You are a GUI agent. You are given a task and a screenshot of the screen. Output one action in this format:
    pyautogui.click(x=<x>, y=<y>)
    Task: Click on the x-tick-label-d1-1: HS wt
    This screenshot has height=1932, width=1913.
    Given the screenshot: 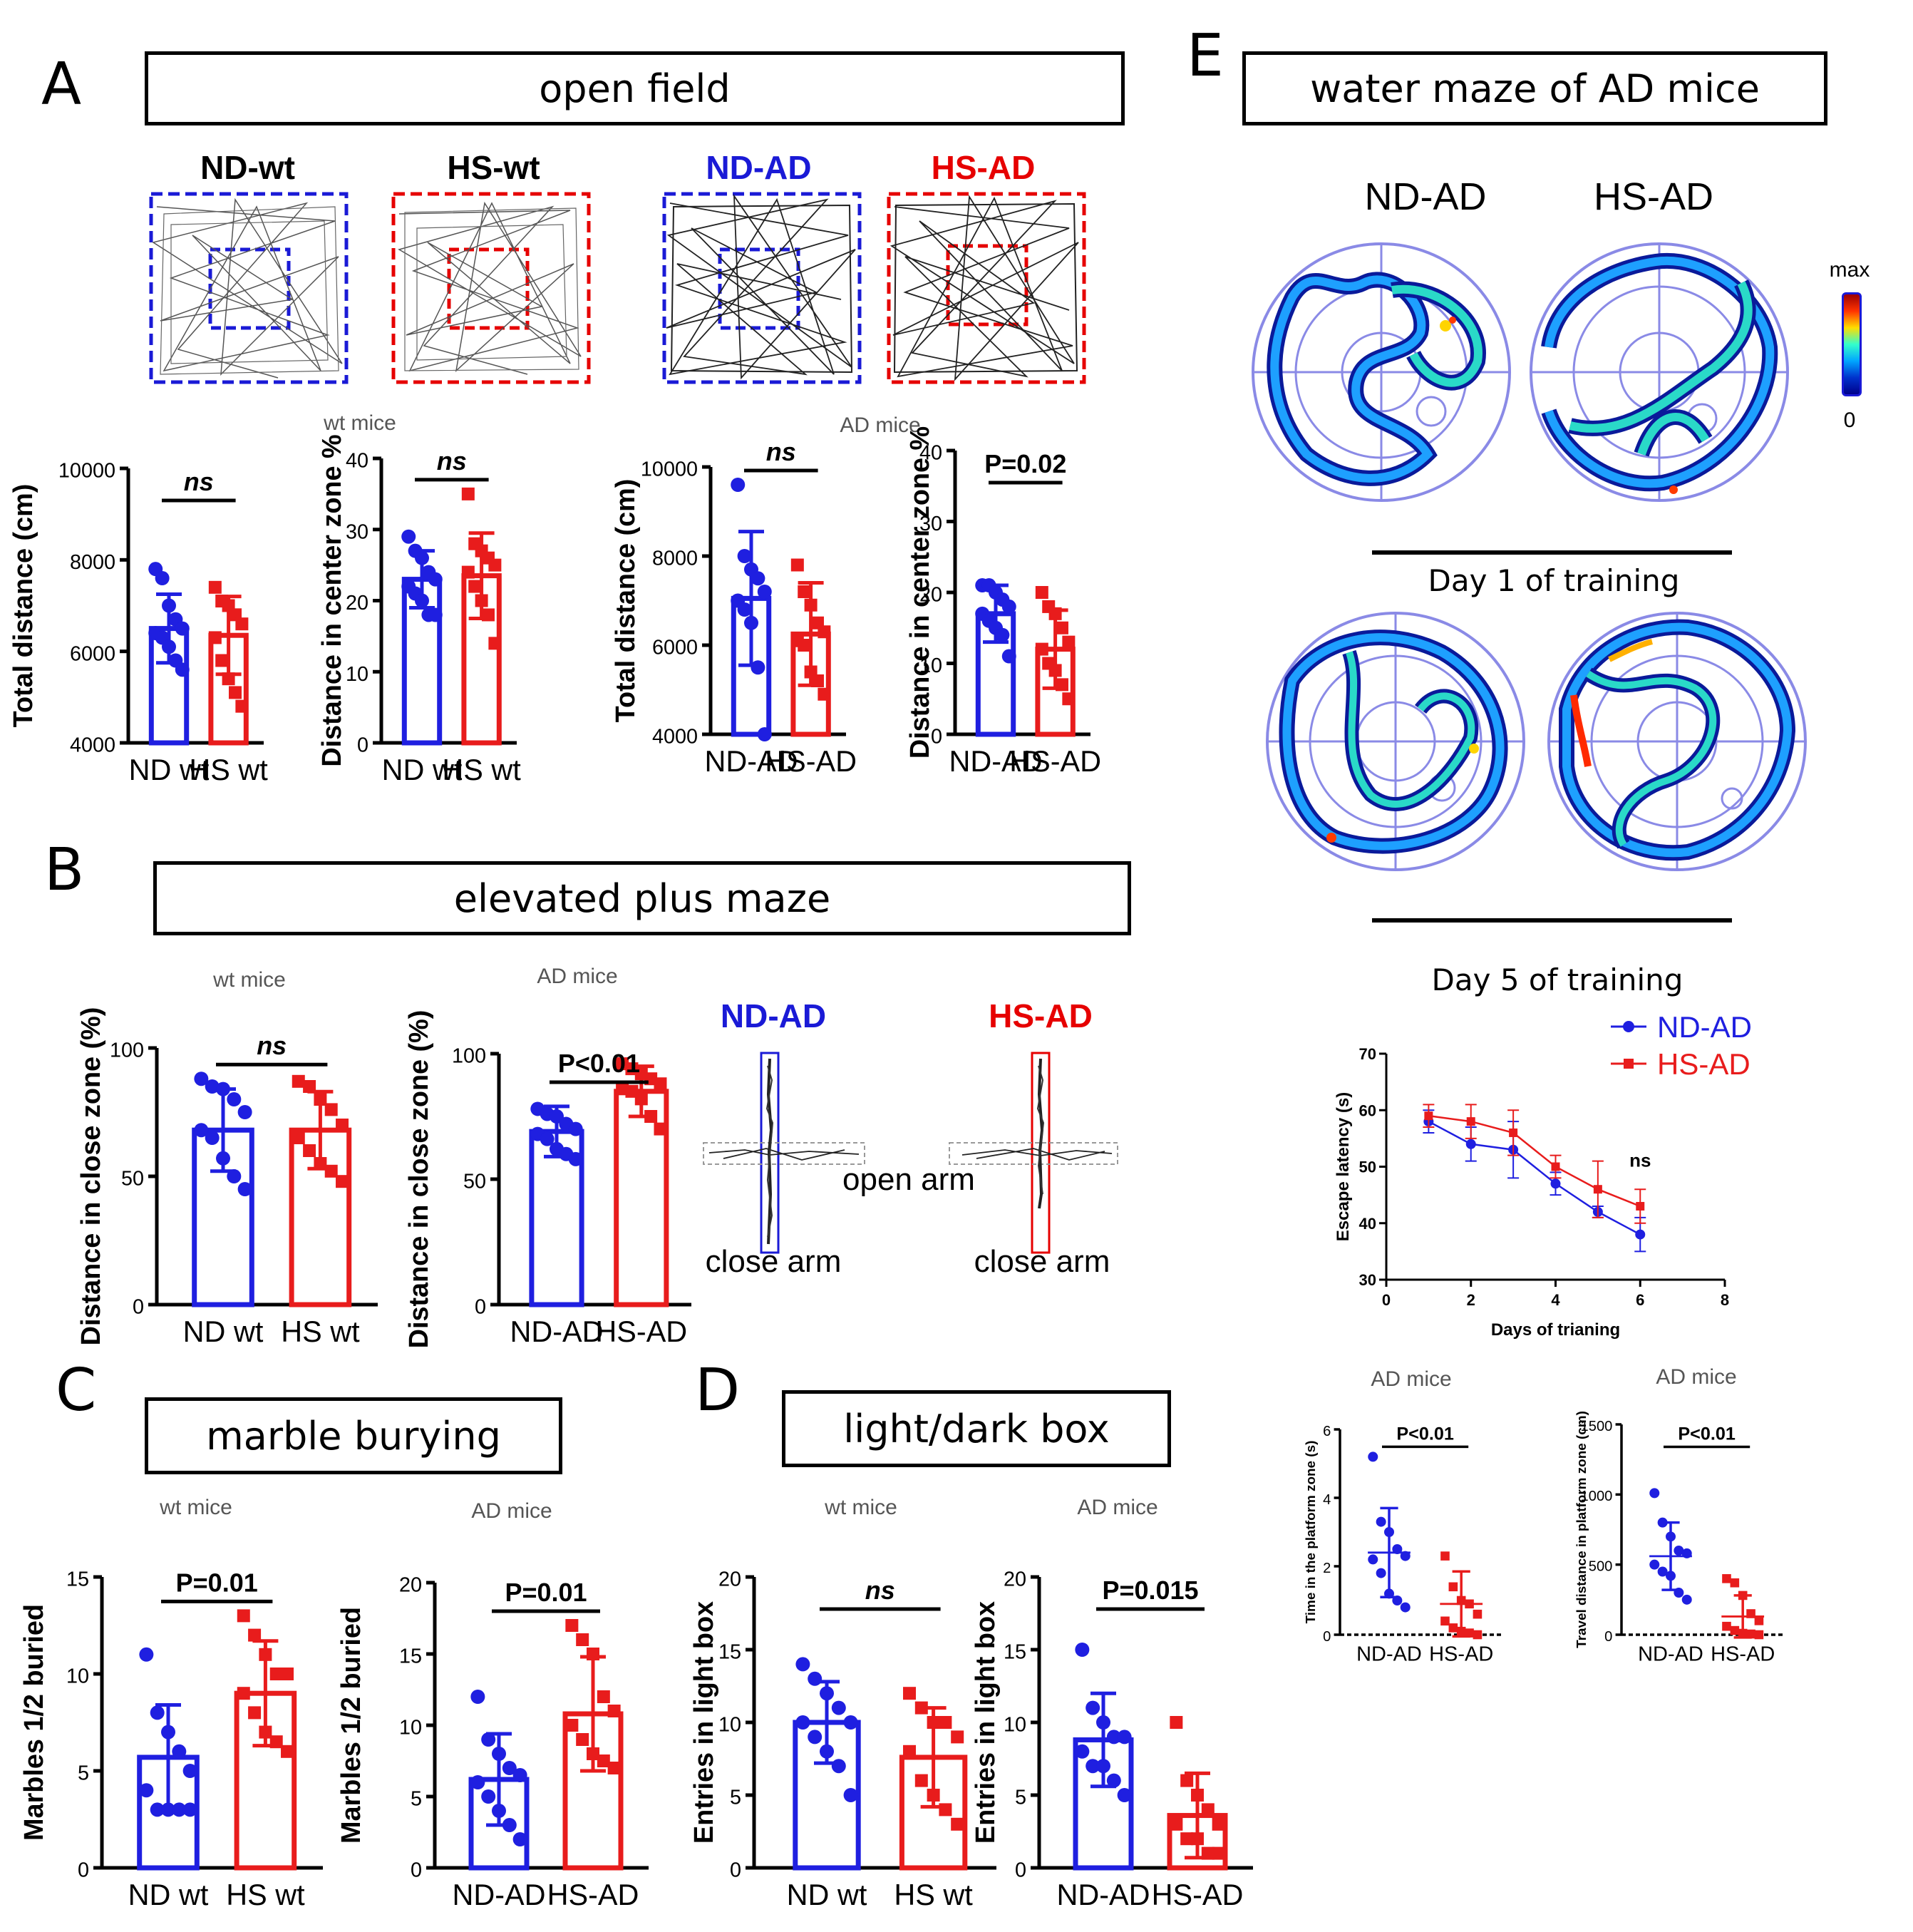 What is the action you would take?
    pyautogui.click(x=933, y=1895)
    